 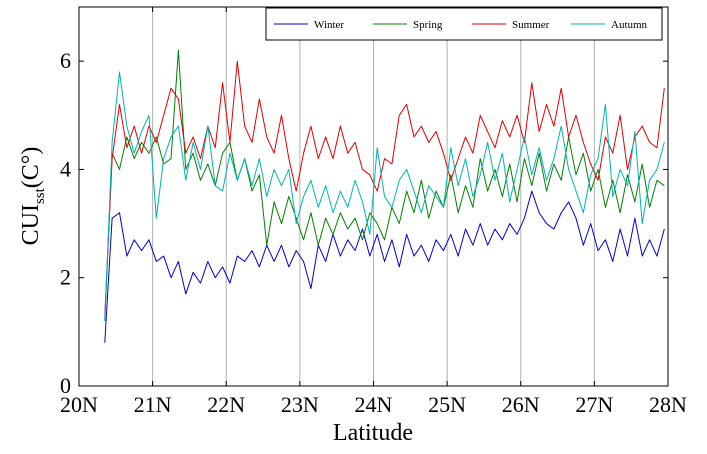 I want to click on y-axis-label: CUIsst(C°), so click(x=33, y=196).